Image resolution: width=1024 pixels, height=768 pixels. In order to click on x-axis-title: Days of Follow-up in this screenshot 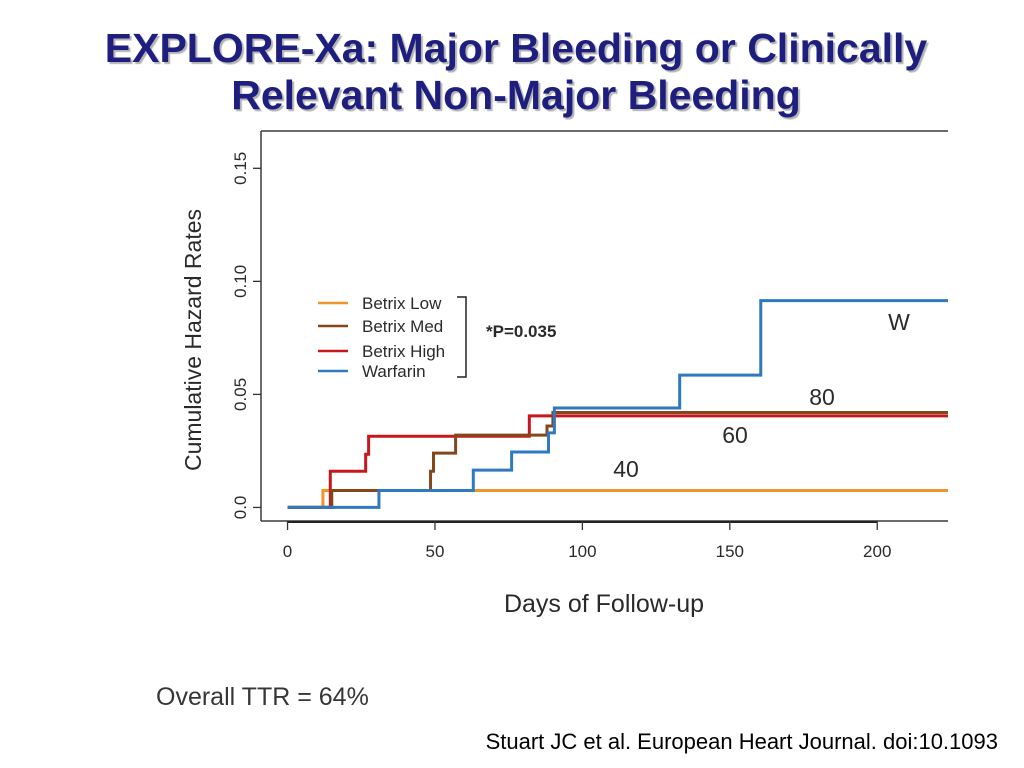, I will do `click(604, 604)`.